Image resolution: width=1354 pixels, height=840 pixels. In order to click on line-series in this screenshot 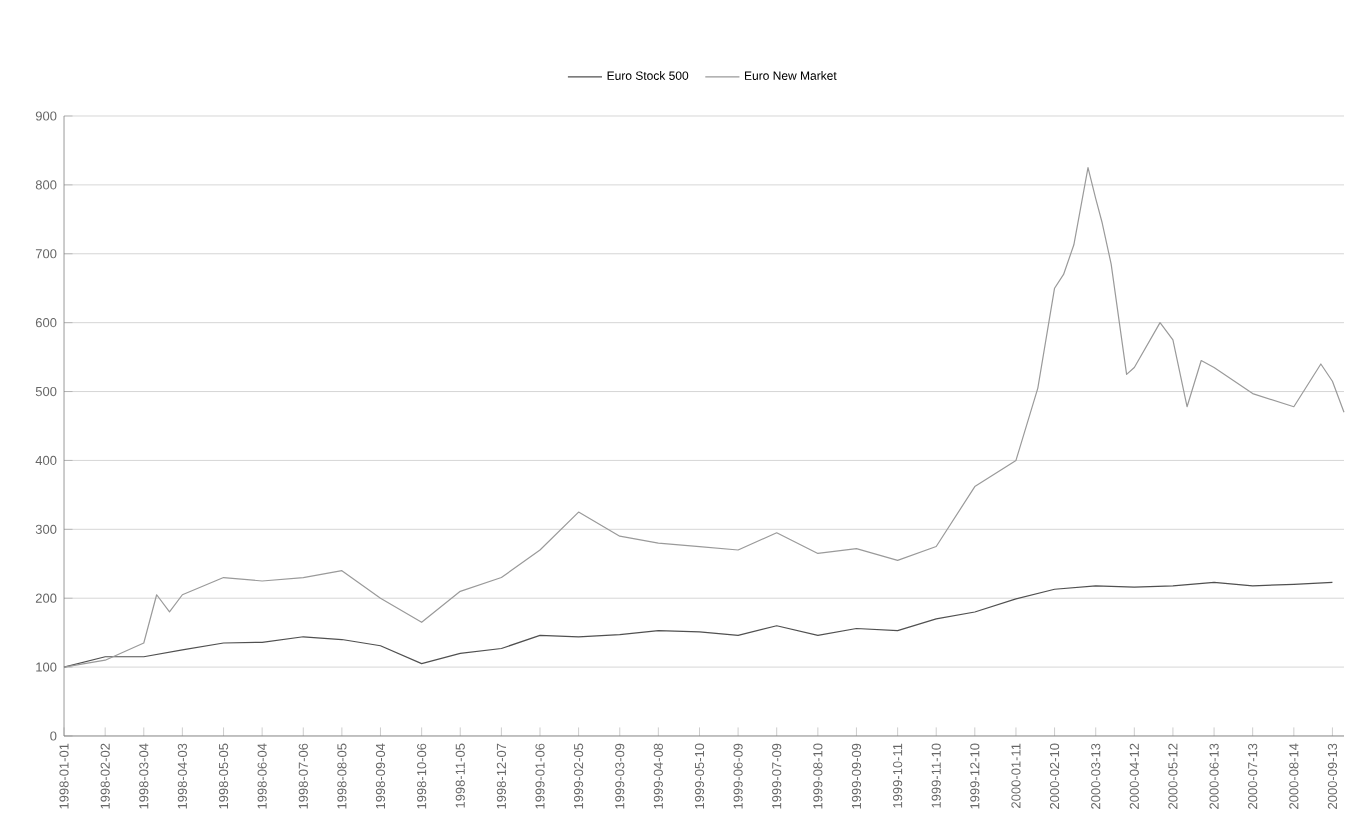, I will do `click(698, 624)`.